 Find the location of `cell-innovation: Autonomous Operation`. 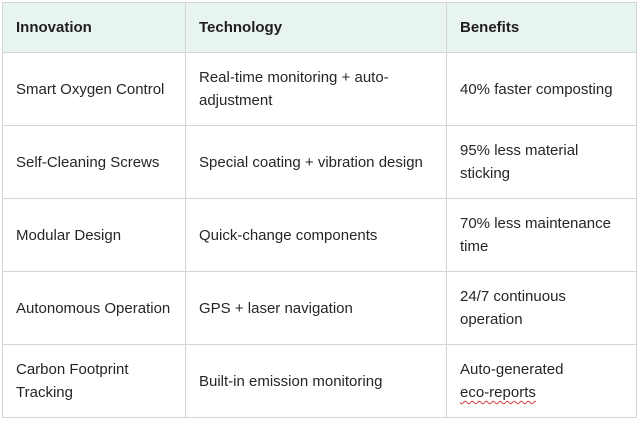

cell-innovation: Autonomous Operation is located at coordinates (94, 308).